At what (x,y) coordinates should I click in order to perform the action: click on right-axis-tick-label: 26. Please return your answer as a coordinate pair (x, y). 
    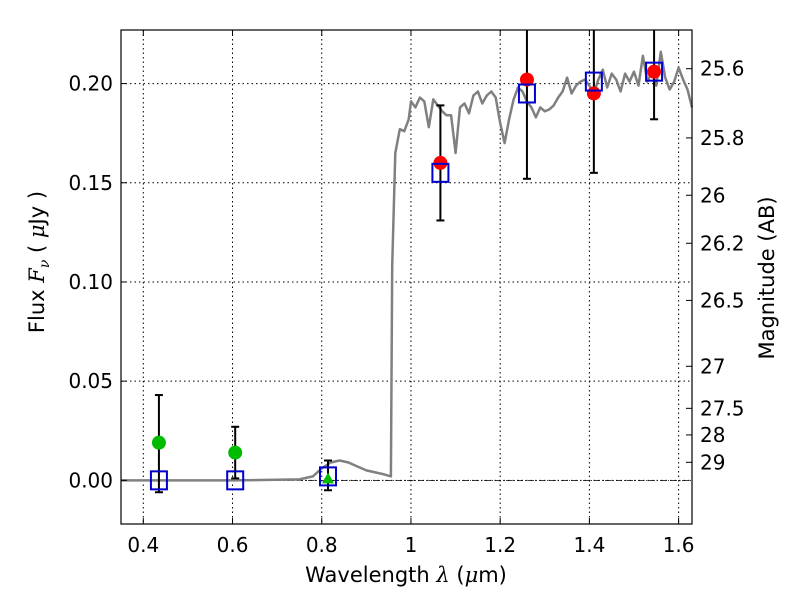
    Looking at the image, I should click on (712, 195).